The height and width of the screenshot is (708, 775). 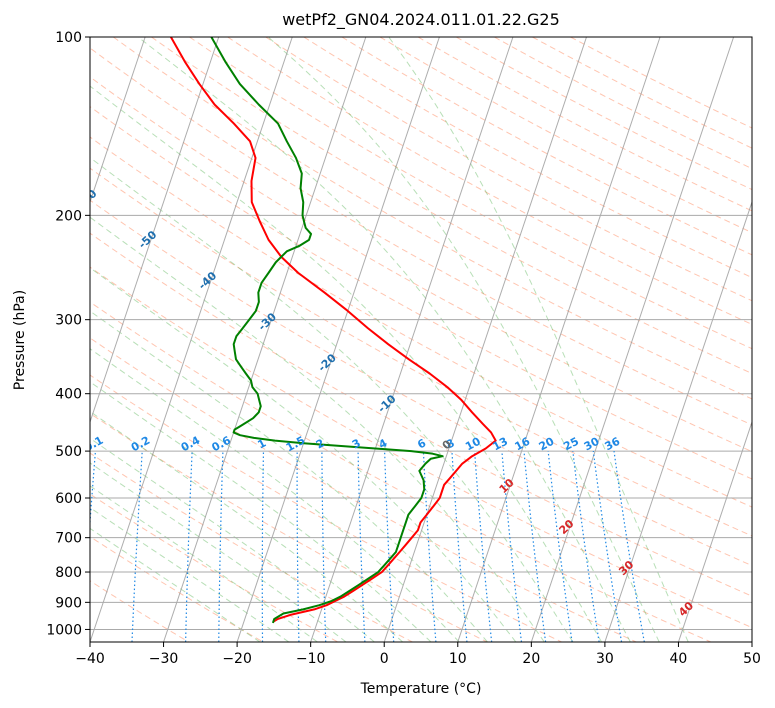 I want to click on x-axis-label: Temperature (°C), so click(x=421, y=689).